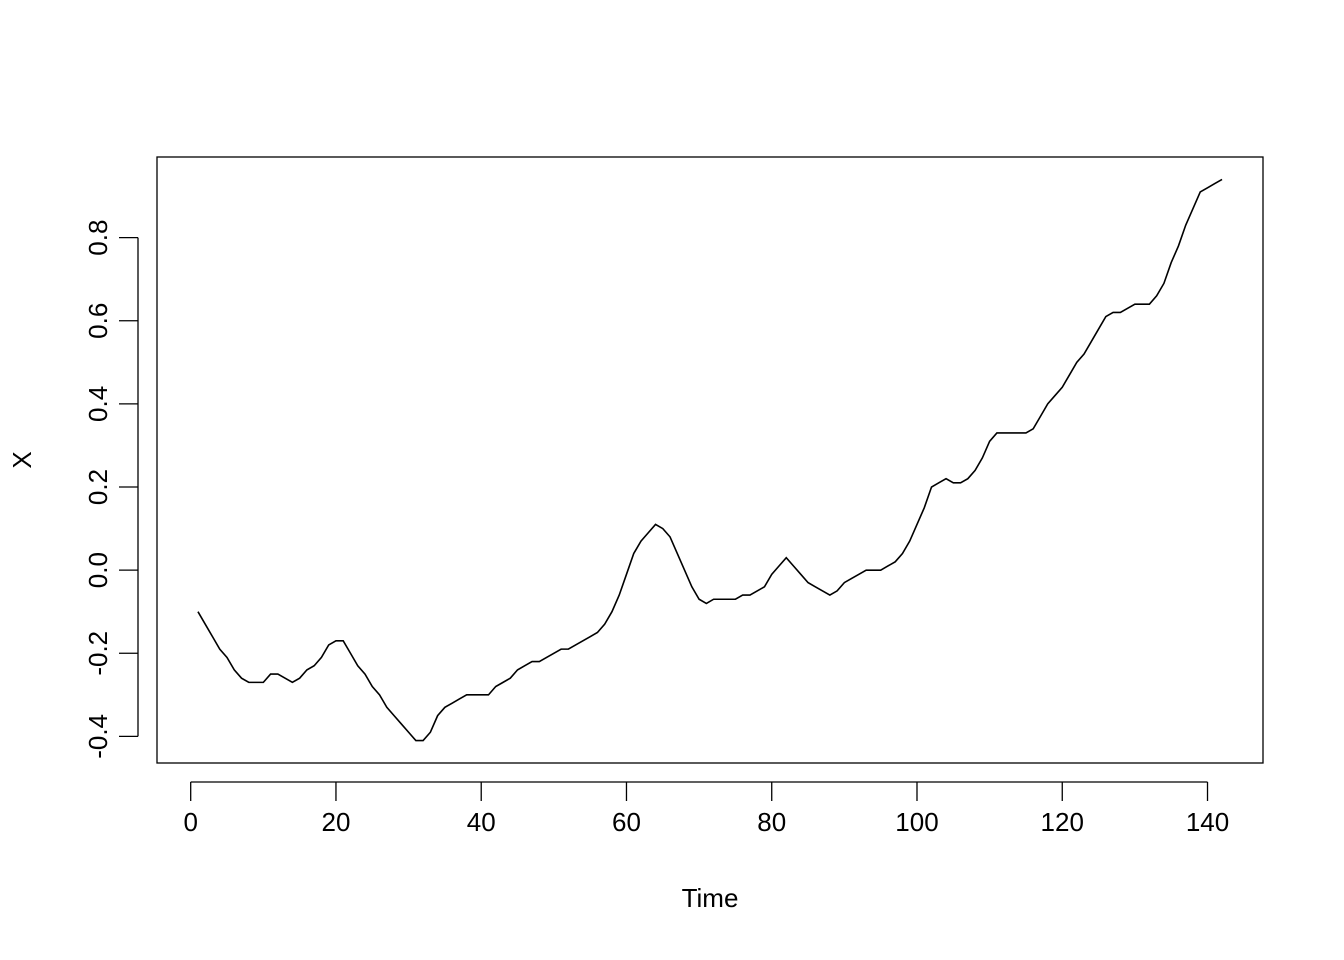  What do you see at coordinates (98, 570) in the screenshot?
I see `y-tick-label: 0.0` at bounding box center [98, 570].